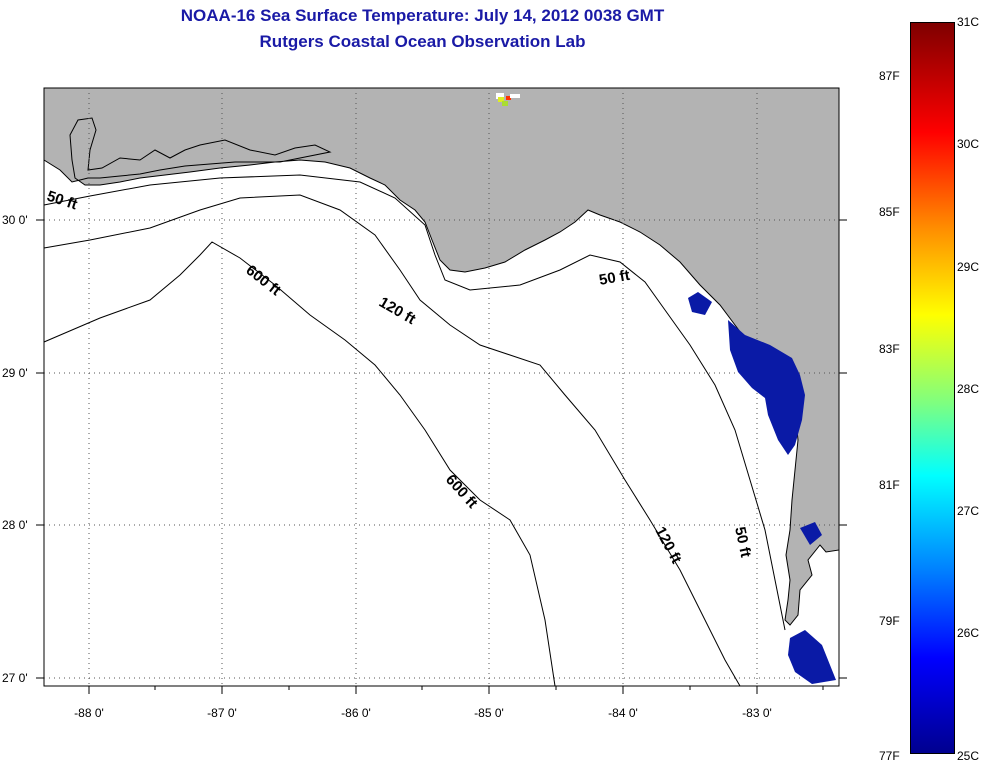 This screenshot has width=992, height=770. I want to click on fahrenheit-label: 79F, so click(889, 621).